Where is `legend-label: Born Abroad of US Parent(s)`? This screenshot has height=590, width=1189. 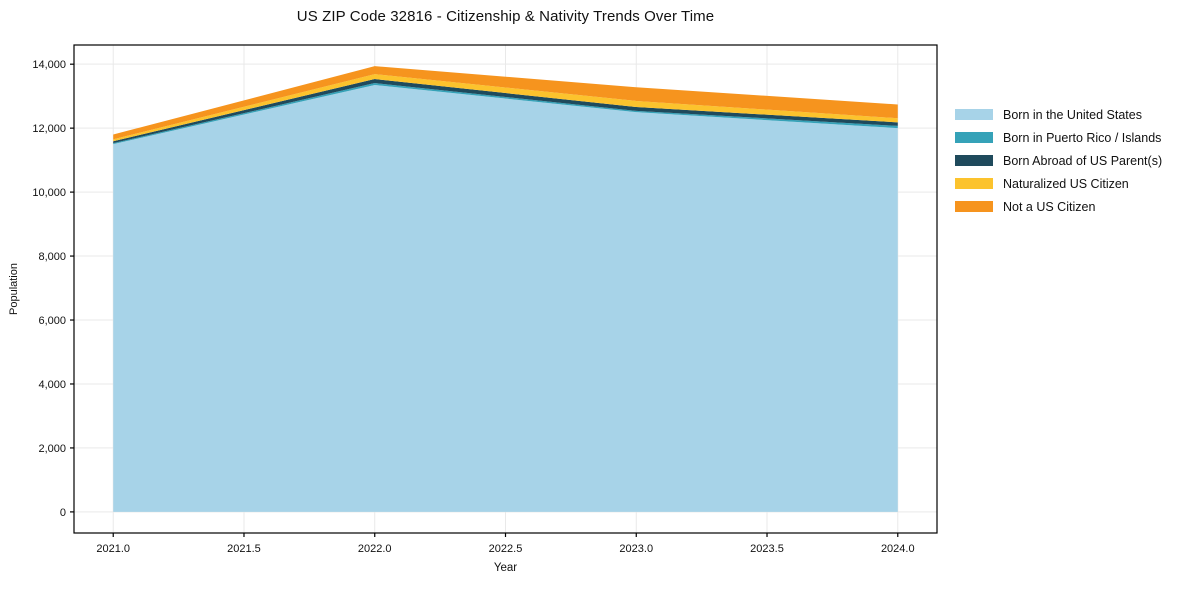 legend-label: Born Abroad of US Parent(s) is located at coordinates (1083, 160).